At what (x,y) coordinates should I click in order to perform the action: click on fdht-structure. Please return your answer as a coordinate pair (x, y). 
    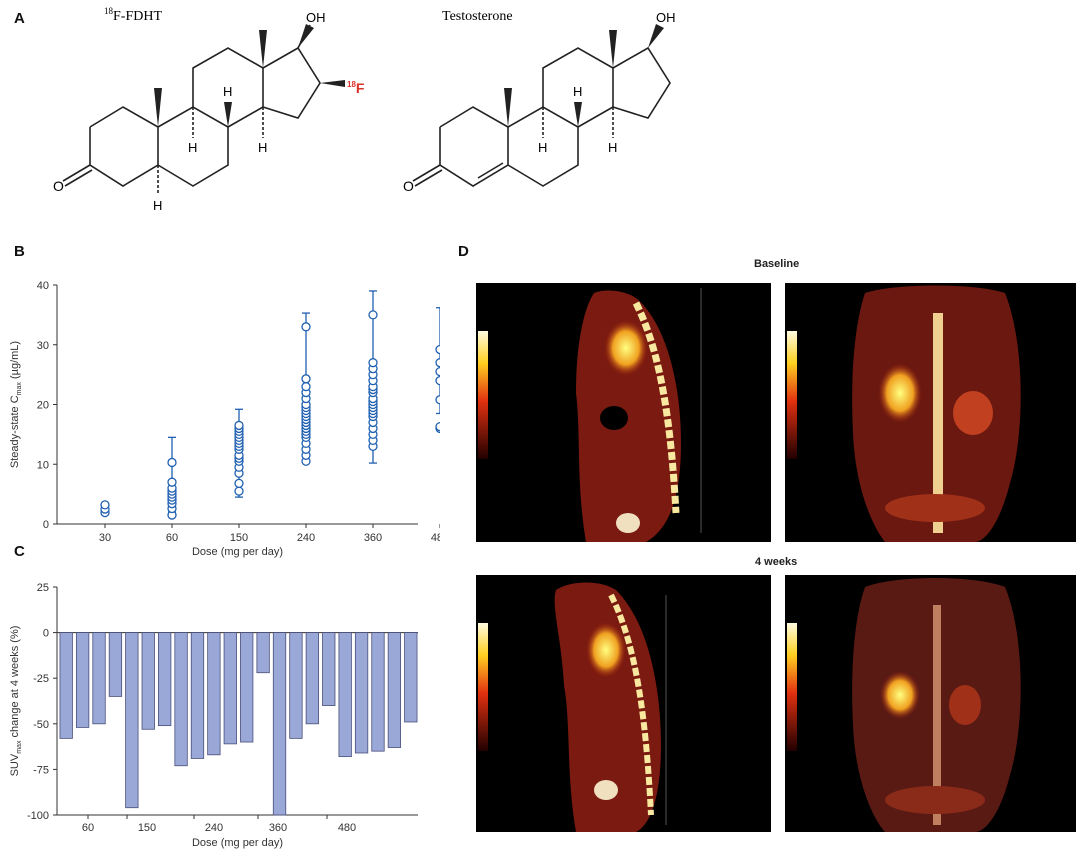
    Looking at the image, I should click on (191, 109).